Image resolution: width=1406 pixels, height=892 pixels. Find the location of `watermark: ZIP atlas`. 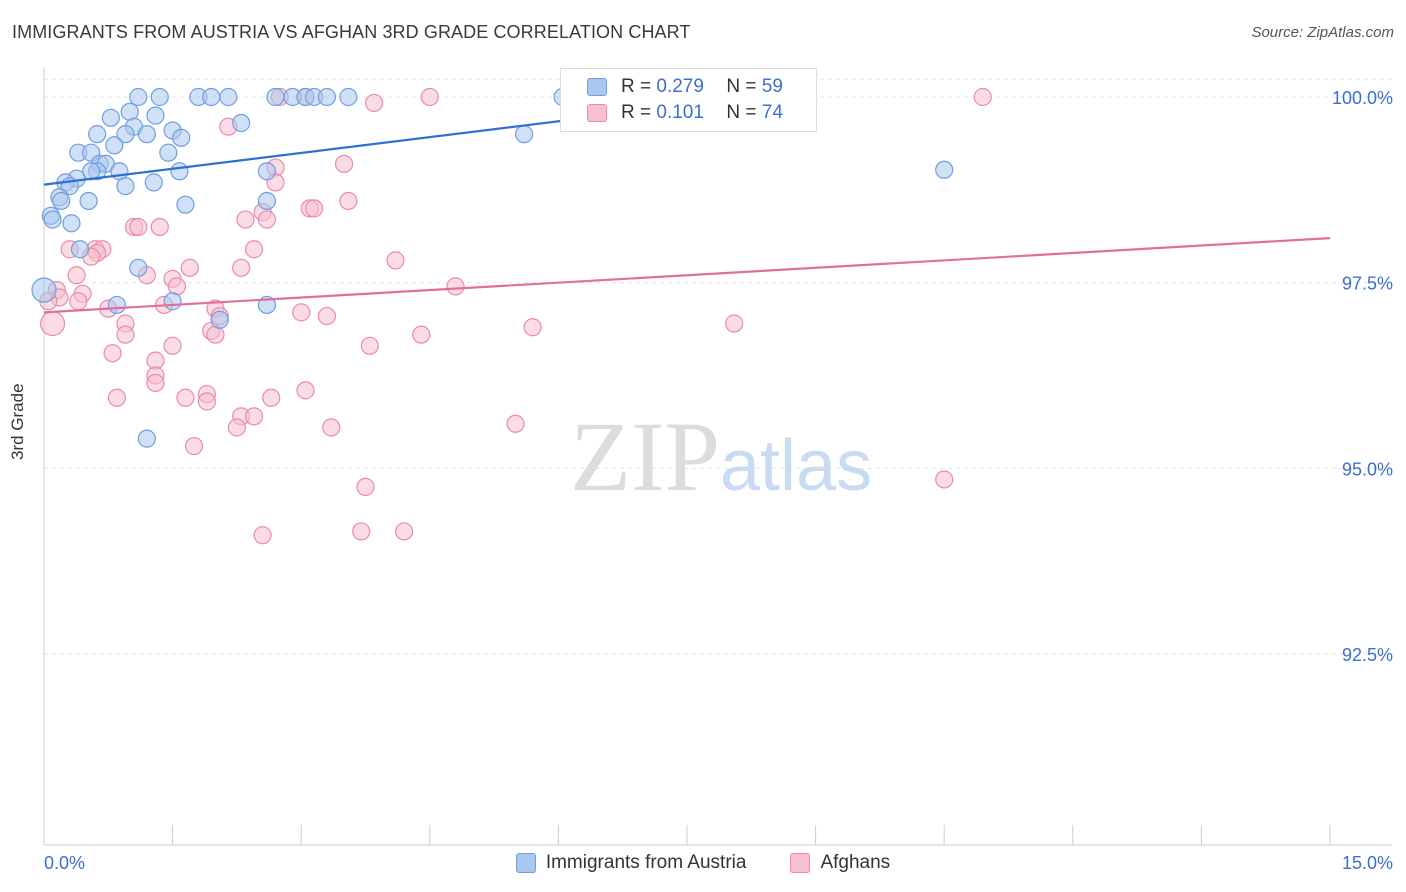

watermark: ZIP atlas is located at coordinates (721, 456).